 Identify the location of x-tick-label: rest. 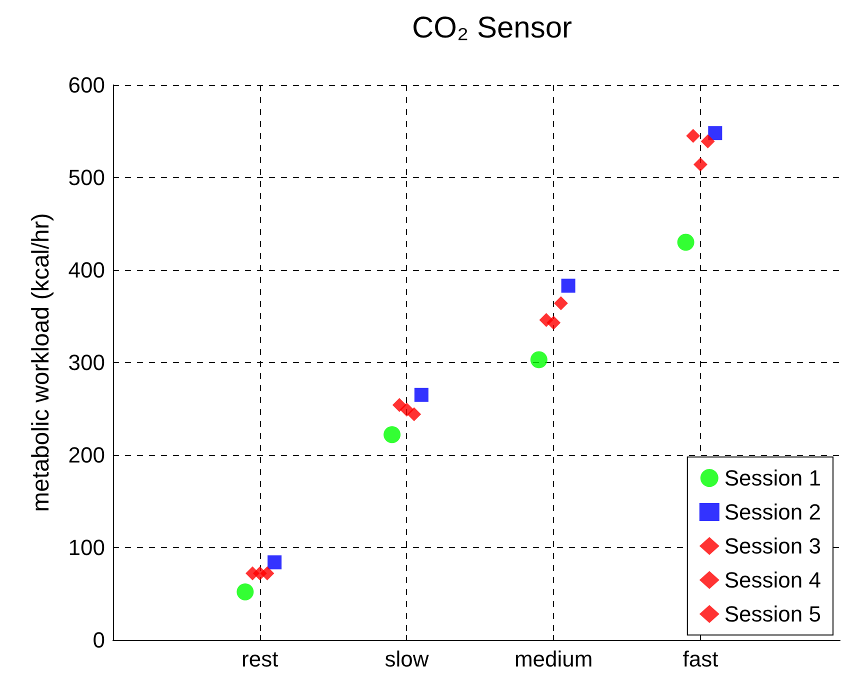
(260, 659).